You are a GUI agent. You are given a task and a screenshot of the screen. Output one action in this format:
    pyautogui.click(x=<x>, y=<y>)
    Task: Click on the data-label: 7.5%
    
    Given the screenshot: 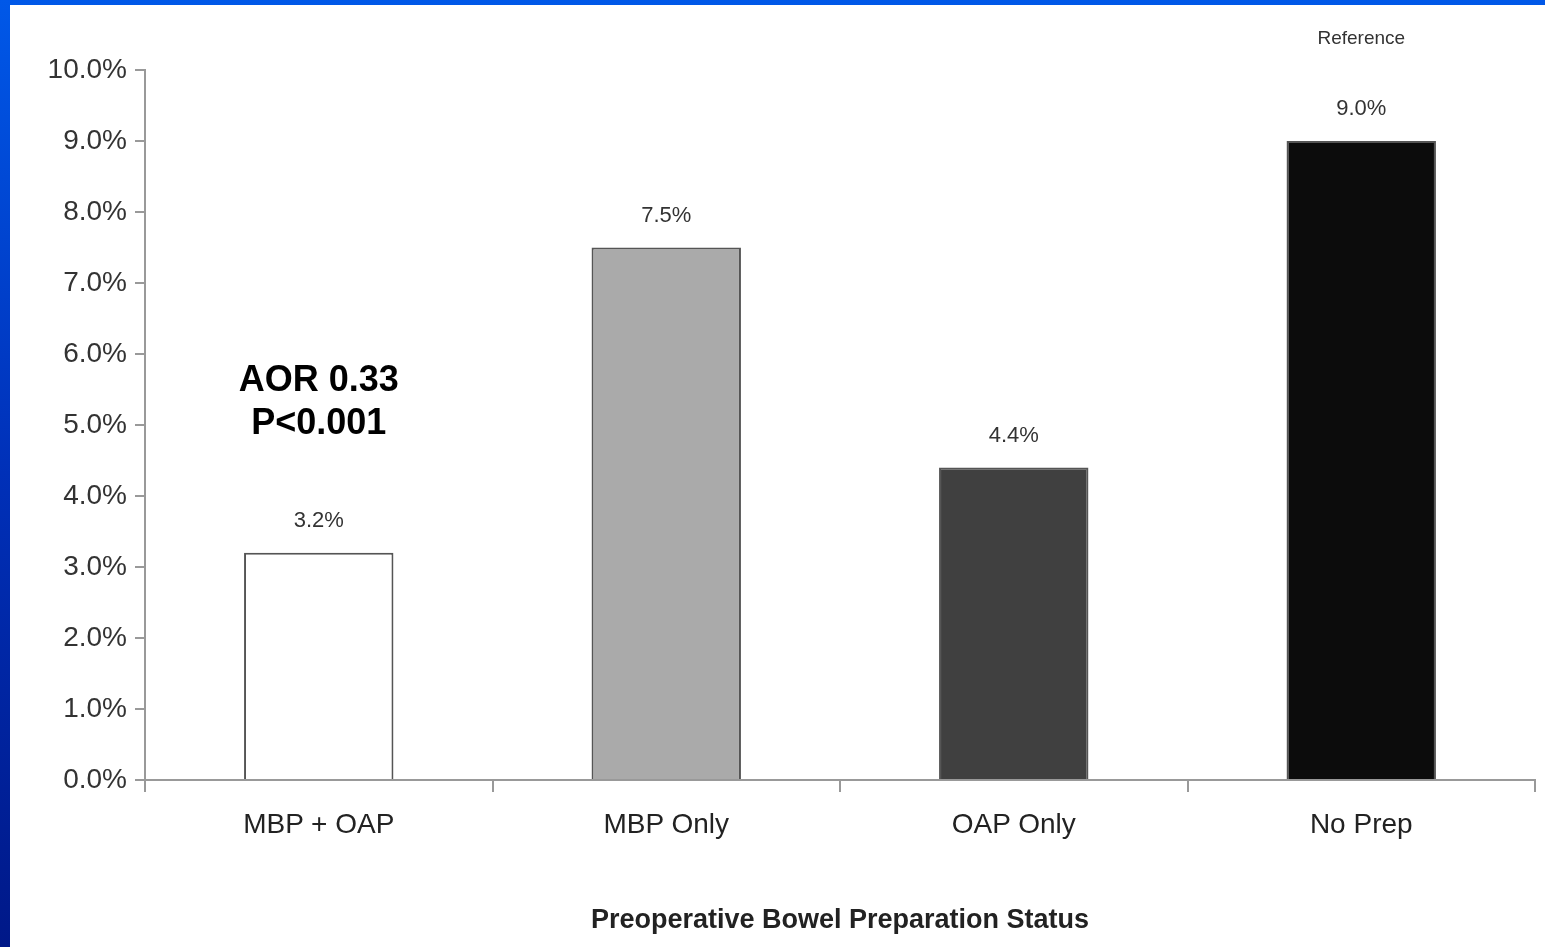 What is the action you would take?
    pyautogui.click(x=666, y=214)
    